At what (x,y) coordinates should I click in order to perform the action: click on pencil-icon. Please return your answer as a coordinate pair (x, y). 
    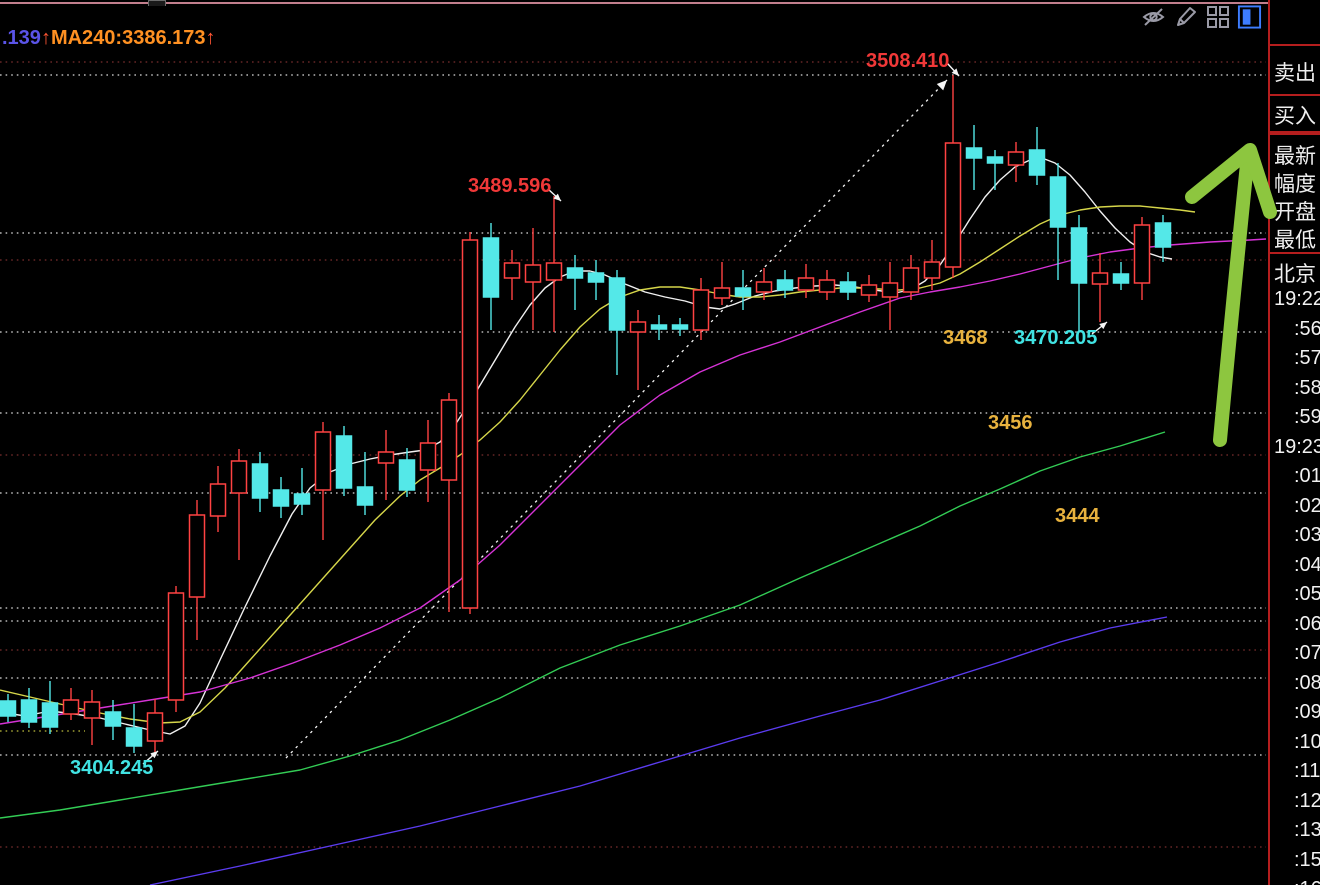
    Looking at the image, I should click on (1185, 17).